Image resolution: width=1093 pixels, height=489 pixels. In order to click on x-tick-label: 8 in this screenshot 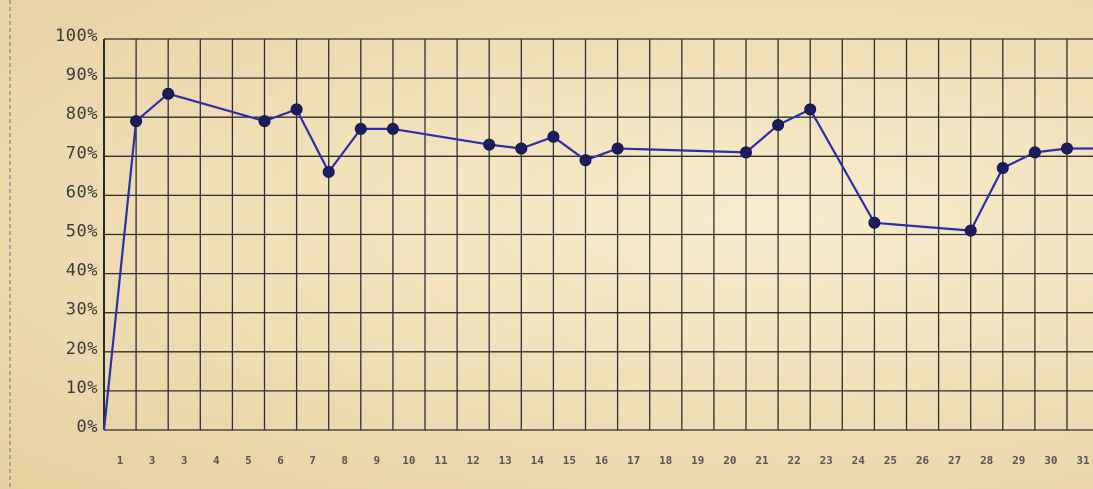, I will do `click(344, 460)`.